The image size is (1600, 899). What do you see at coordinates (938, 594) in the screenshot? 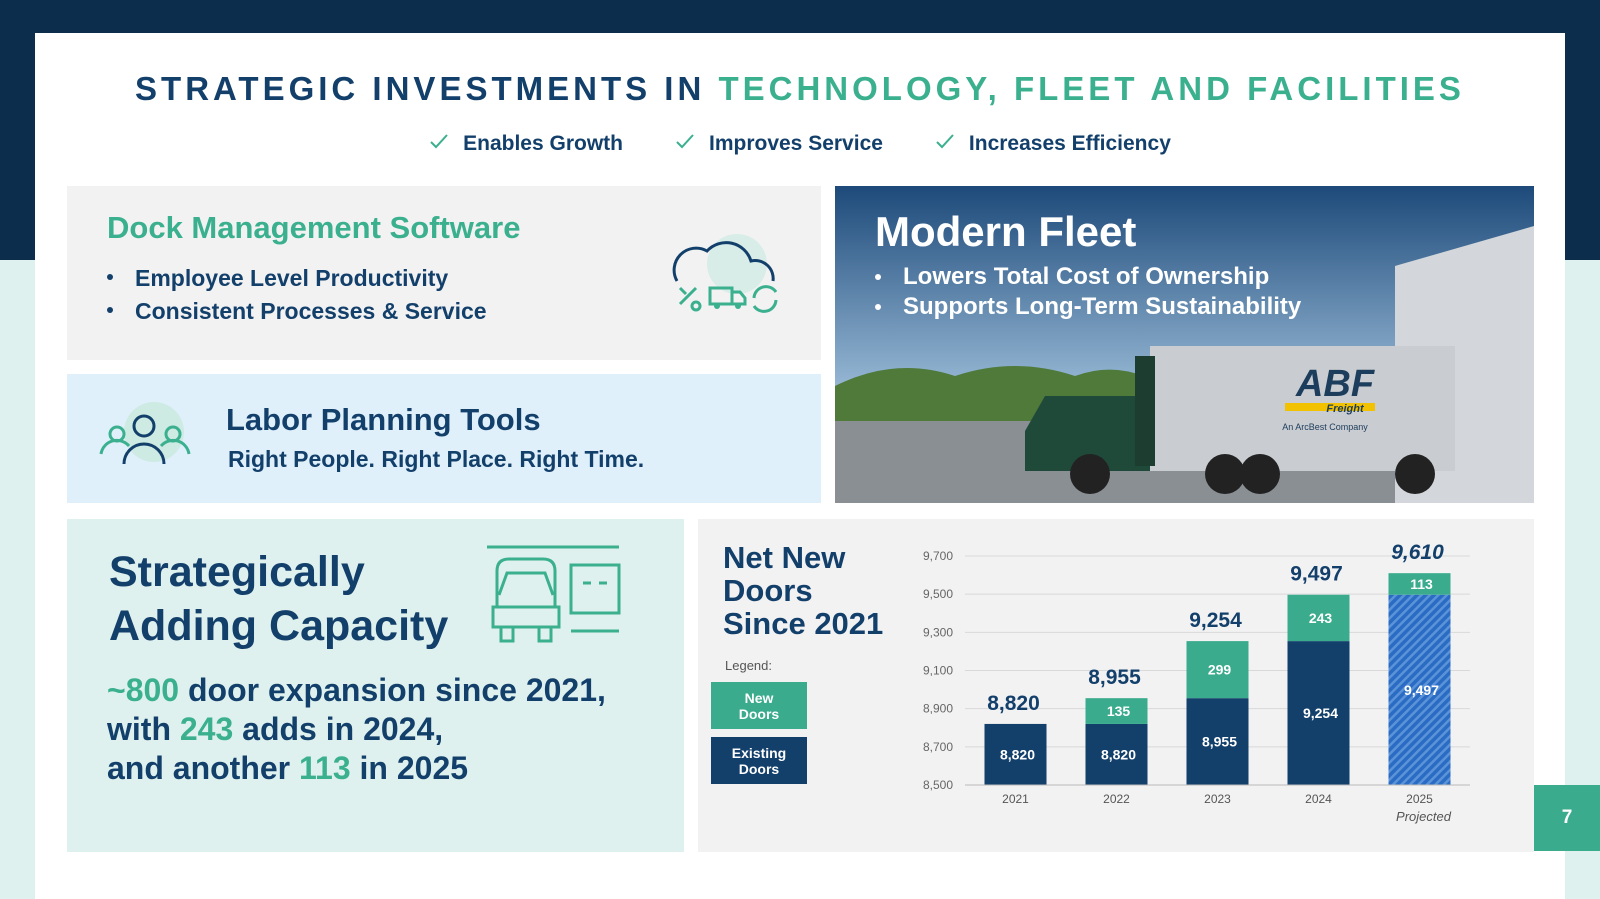
I see `y-tick-label: 9,500` at bounding box center [938, 594].